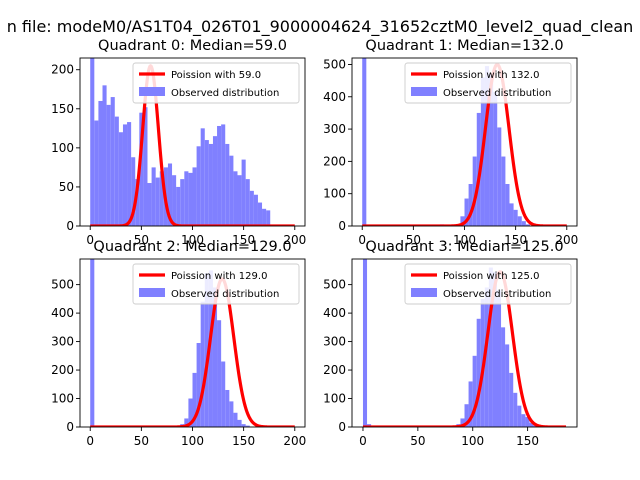 This screenshot has width=640, height=480. I want to click on legend: Poission with 125.0 Observed distribution, so click(488, 284).